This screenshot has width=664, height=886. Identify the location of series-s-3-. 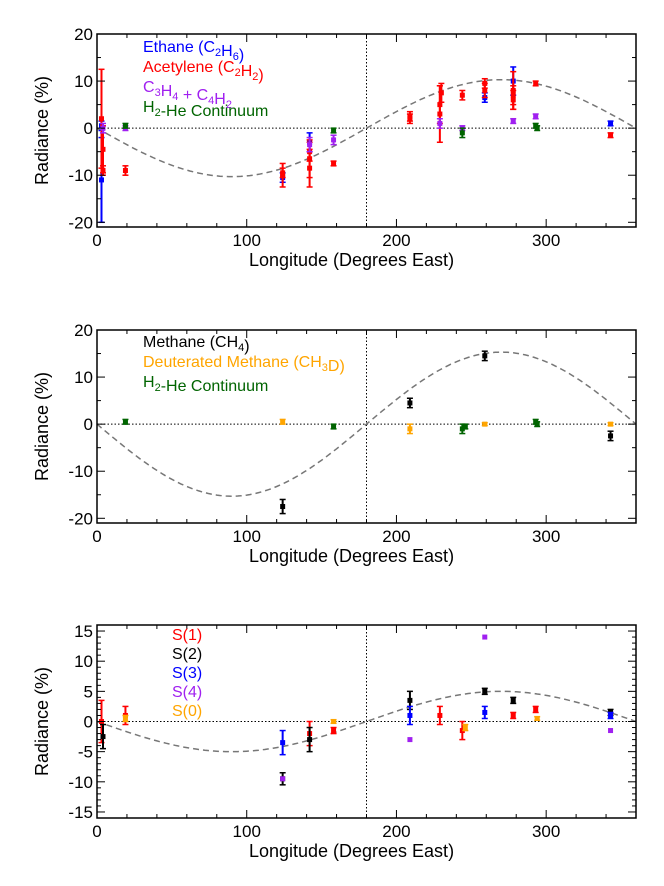
(446, 730).